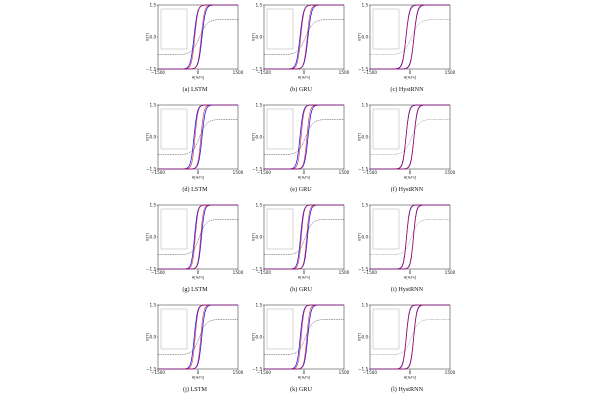 The image size is (600, 400). I want to click on xtick-label-d: −1500, so click(158, 172).